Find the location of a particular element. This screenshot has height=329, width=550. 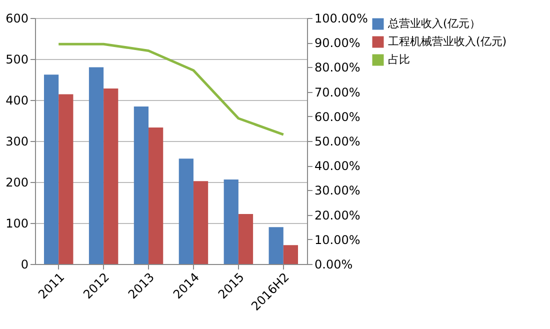

y-tick-label: 0 is located at coordinates (24, 265).